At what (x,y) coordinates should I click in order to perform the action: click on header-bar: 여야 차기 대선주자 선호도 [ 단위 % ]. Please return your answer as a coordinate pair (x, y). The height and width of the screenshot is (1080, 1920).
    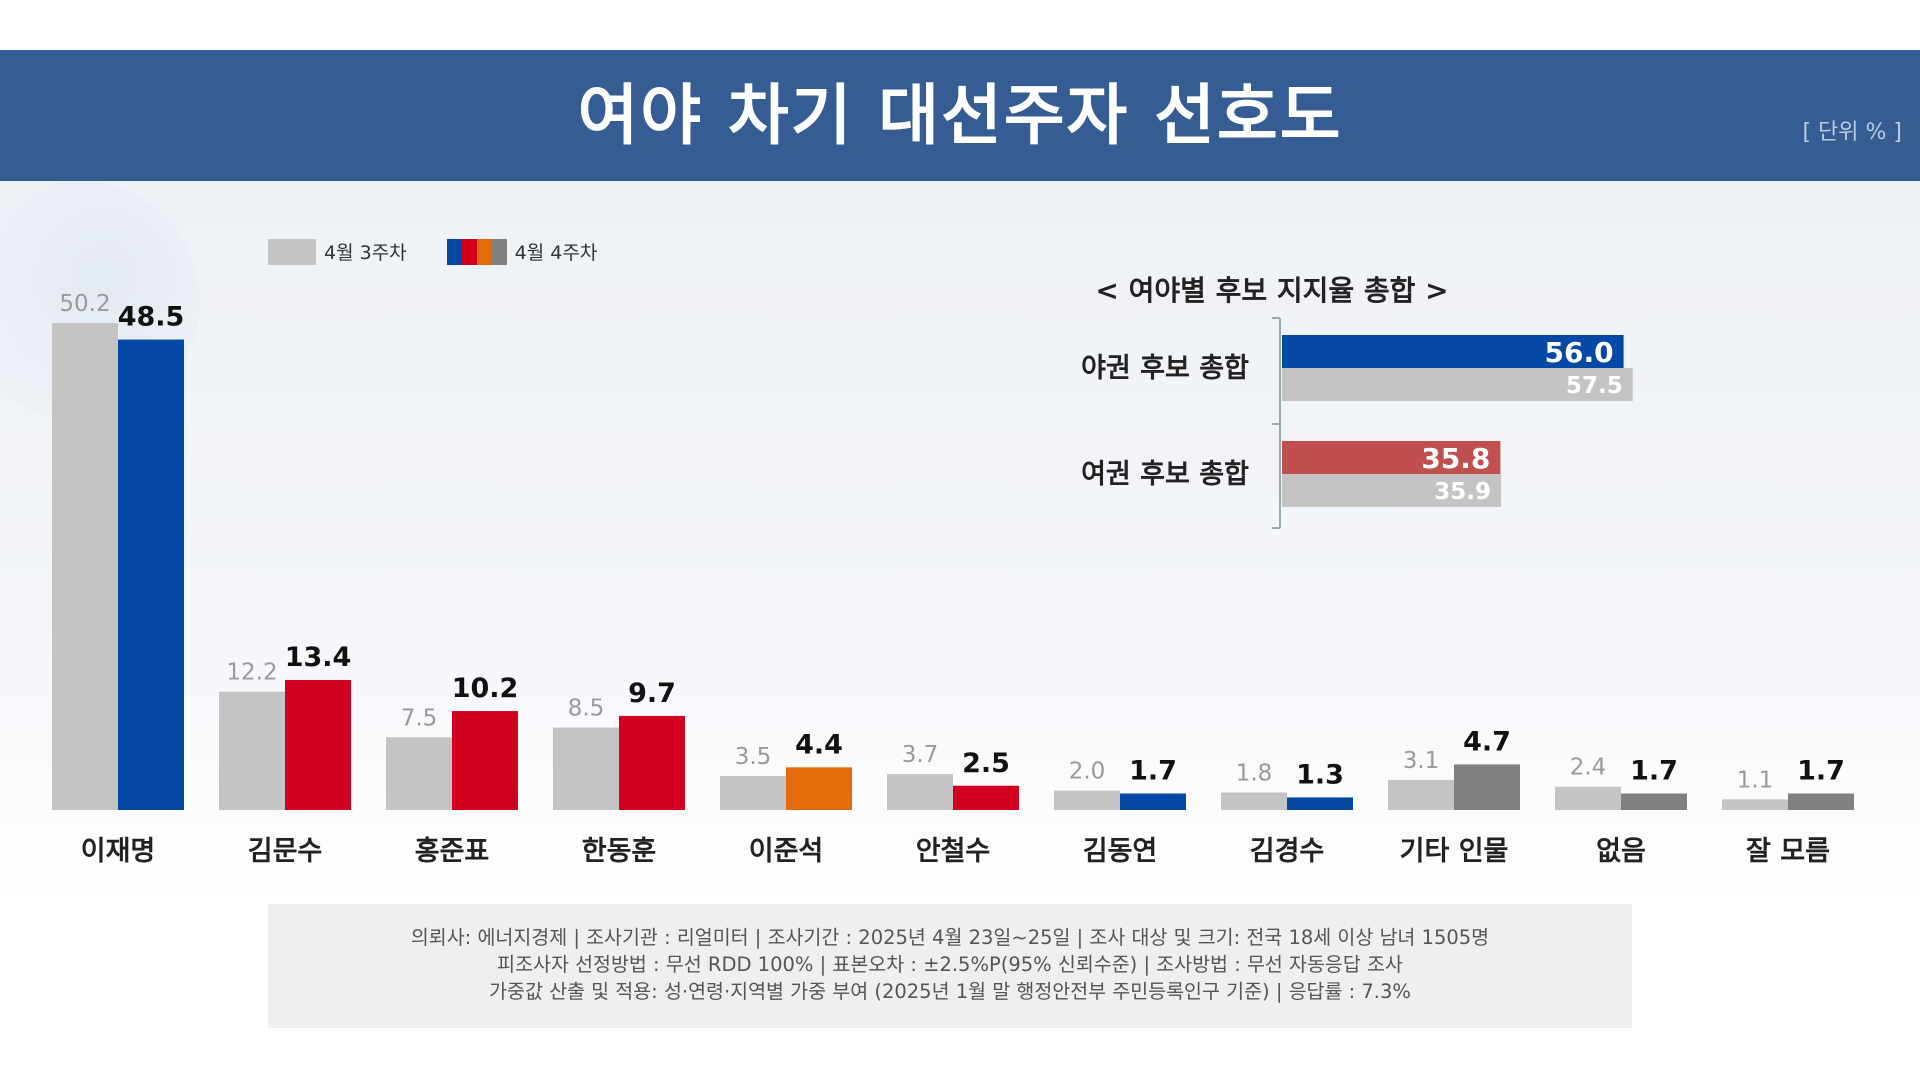
    Looking at the image, I should click on (960, 115).